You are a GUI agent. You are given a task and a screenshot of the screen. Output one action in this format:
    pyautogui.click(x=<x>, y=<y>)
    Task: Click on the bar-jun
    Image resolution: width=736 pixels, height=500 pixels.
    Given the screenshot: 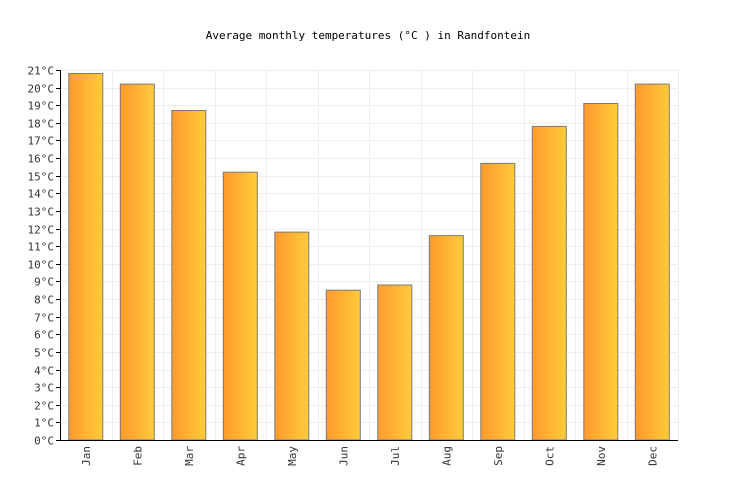 What is the action you would take?
    pyautogui.click(x=343, y=365)
    